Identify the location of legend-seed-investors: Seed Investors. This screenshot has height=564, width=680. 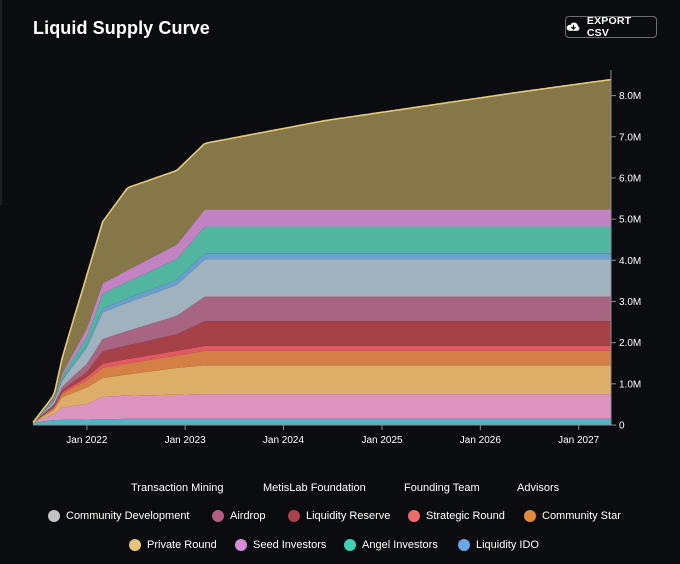
(280, 545).